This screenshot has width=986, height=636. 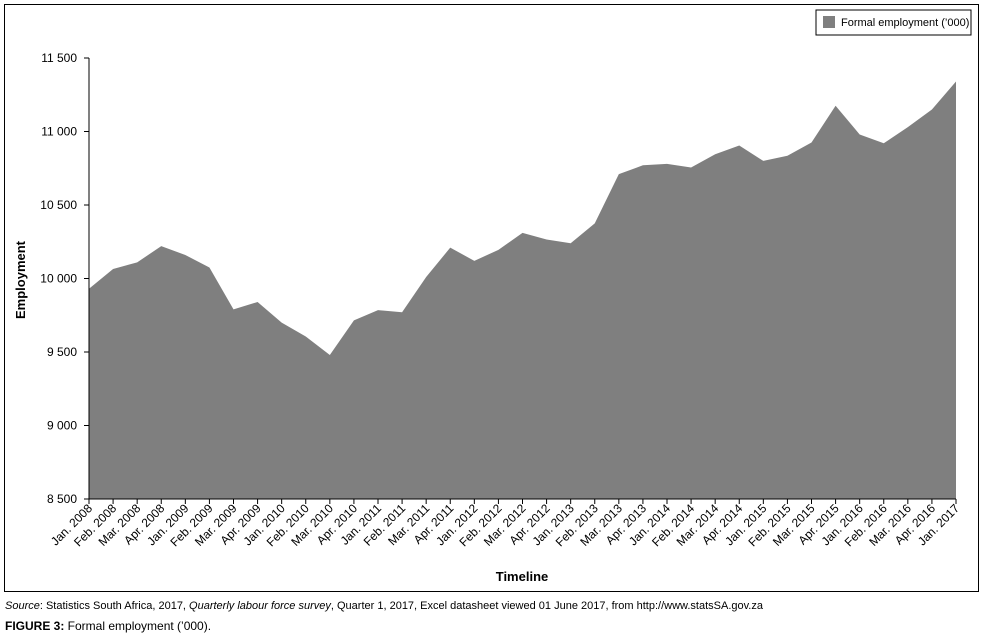 I want to click on y-ticks: 8 500 9 000 9 500 10 000 10 500 11 000 11 500, so click(x=64, y=278).